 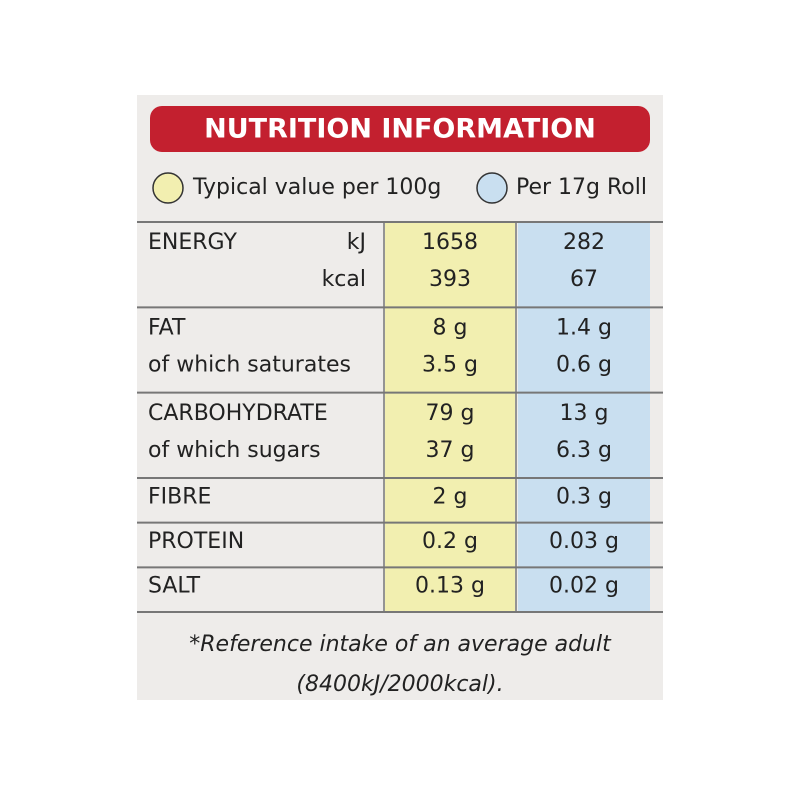 I want to click on value-per100g: 8 g, so click(x=450, y=327).